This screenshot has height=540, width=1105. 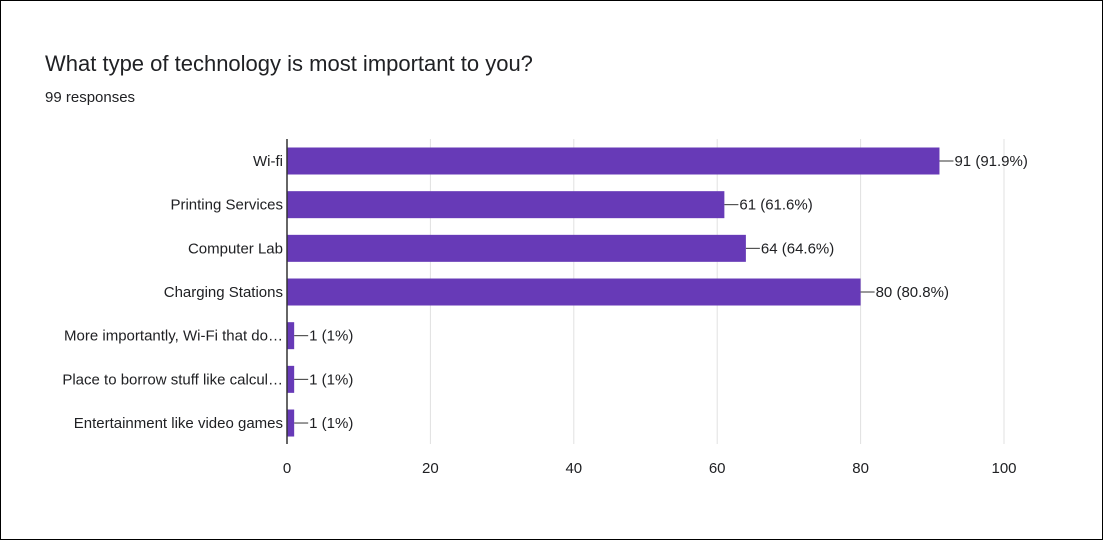 What do you see at coordinates (223, 292) in the screenshot?
I see `category-label: Charging Stations` at bounding box center [223, 292].